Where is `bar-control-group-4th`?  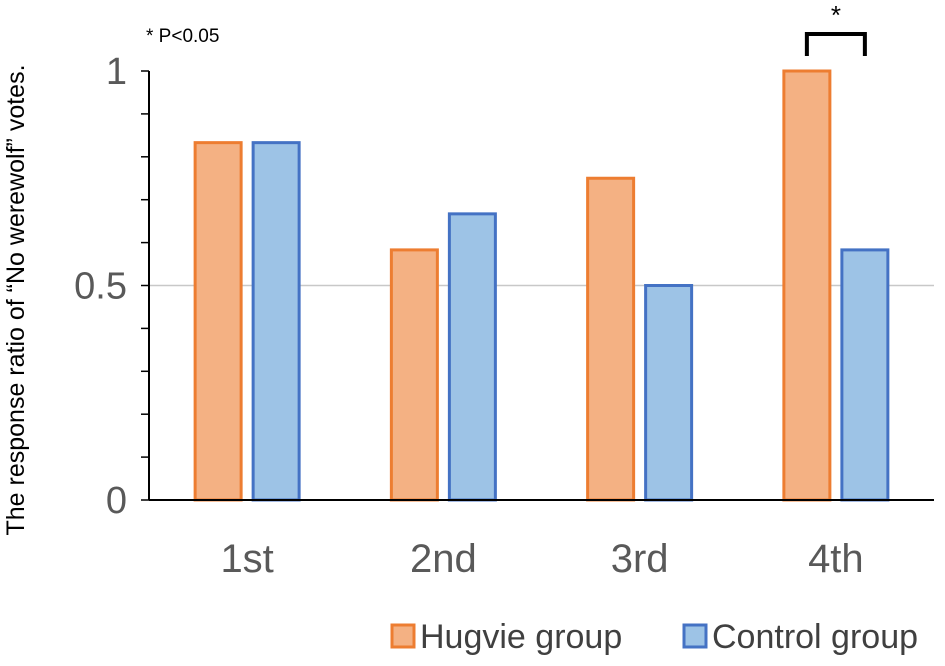 bar-control-group-4th is located at coordinates (865, 375).